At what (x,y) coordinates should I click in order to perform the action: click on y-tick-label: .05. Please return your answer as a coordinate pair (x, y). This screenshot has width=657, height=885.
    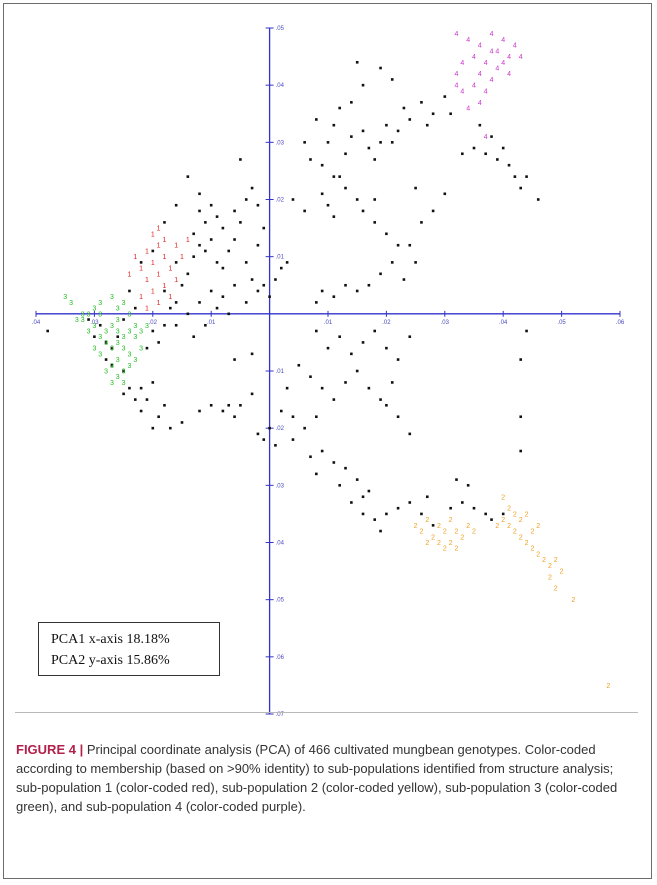
    Looking at the image, I should click on (280, 29).